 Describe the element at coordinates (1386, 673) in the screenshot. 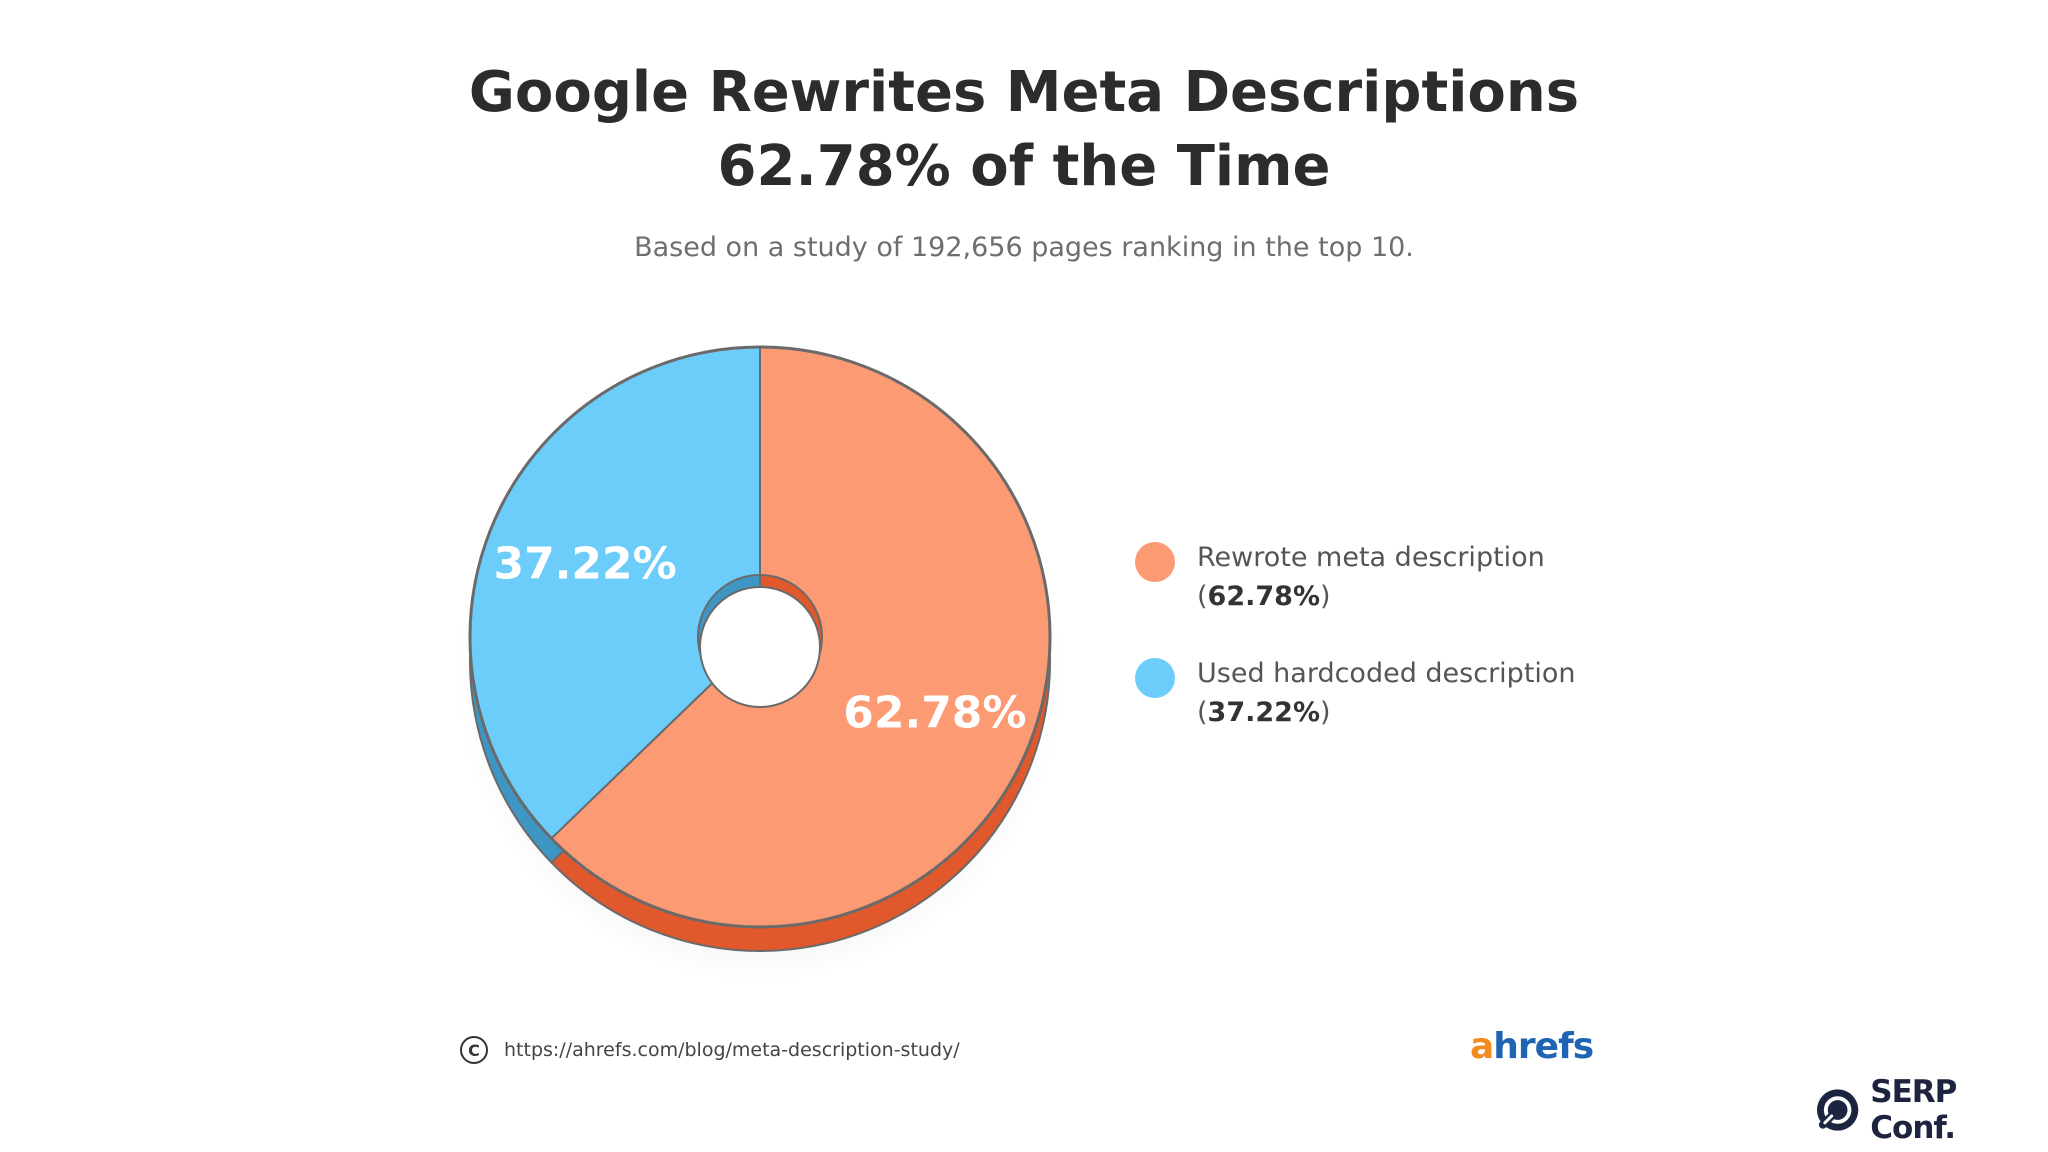

I see `legend-label-hardcoded: Used hardcoded description` at that location.